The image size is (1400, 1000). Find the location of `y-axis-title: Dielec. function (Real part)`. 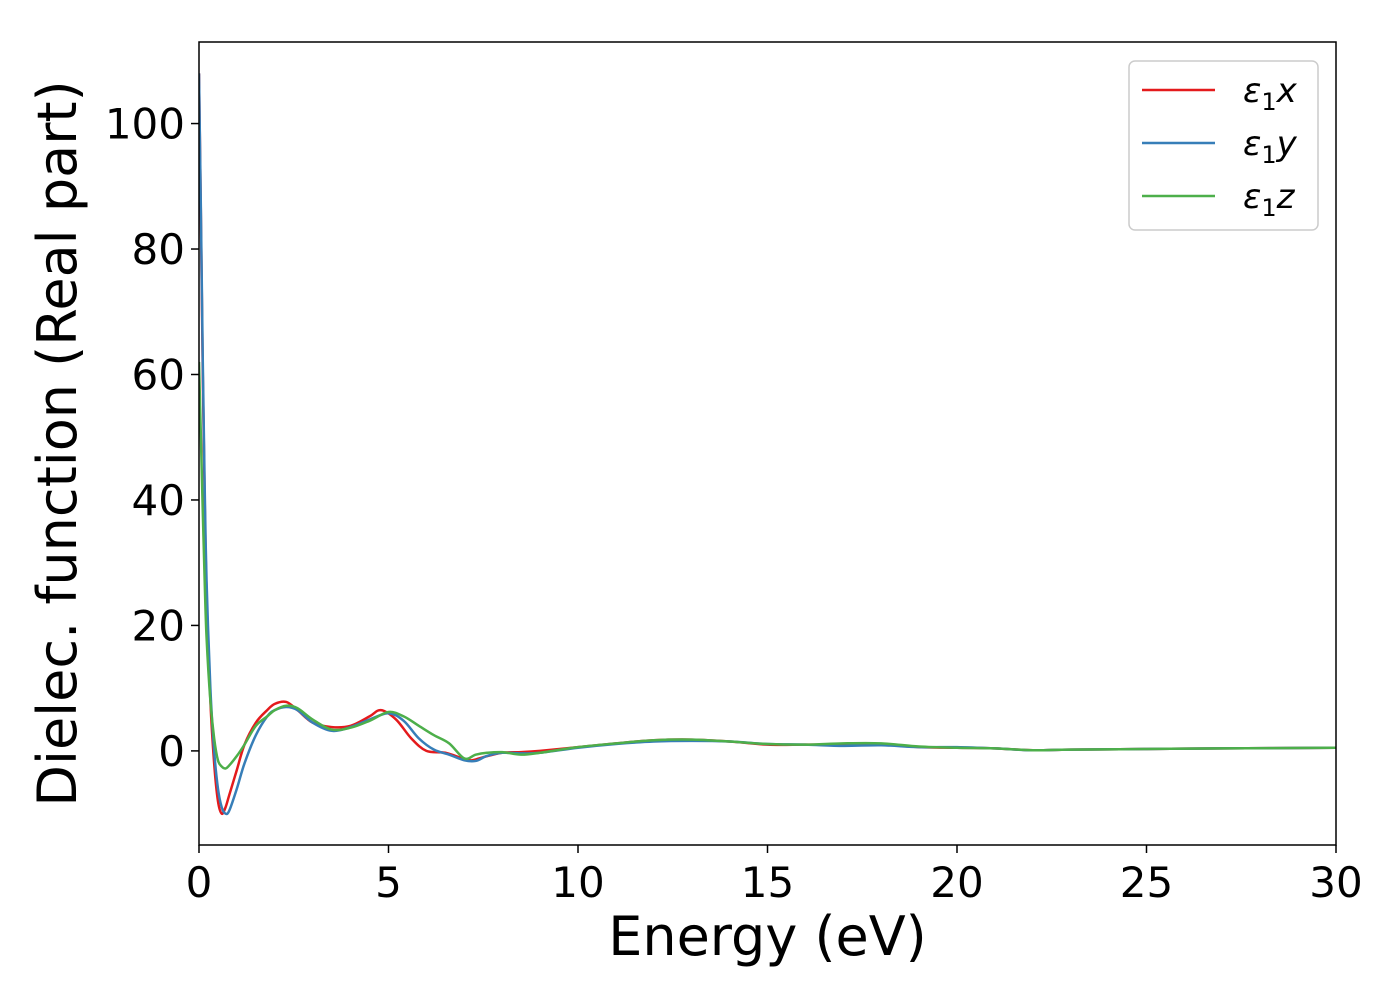

y-axis-title: Dielec. function (Real part) is located at coordinates (57, 443).